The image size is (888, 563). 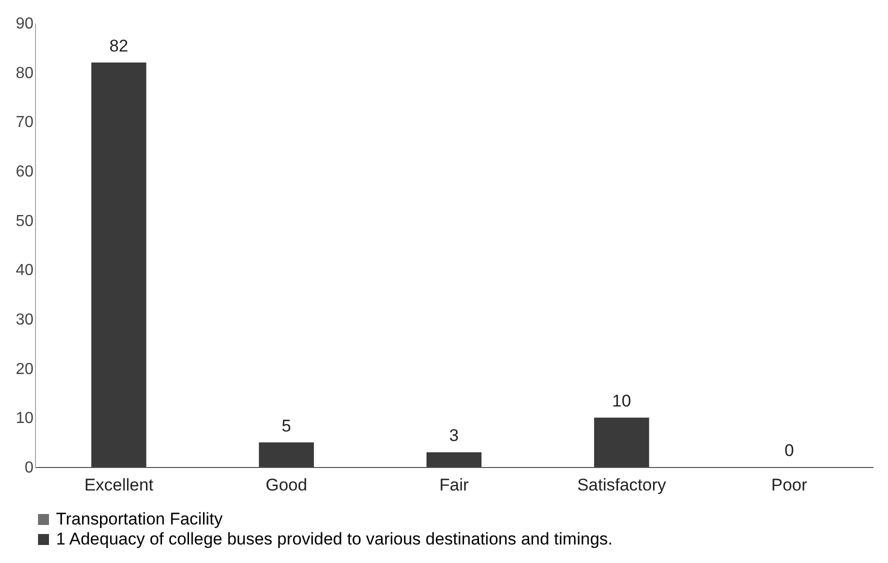 What do you see at coordinates (789, 485) in the screenshot?
I see `x-tick-label: Poor` at bounding box center [789, 485].